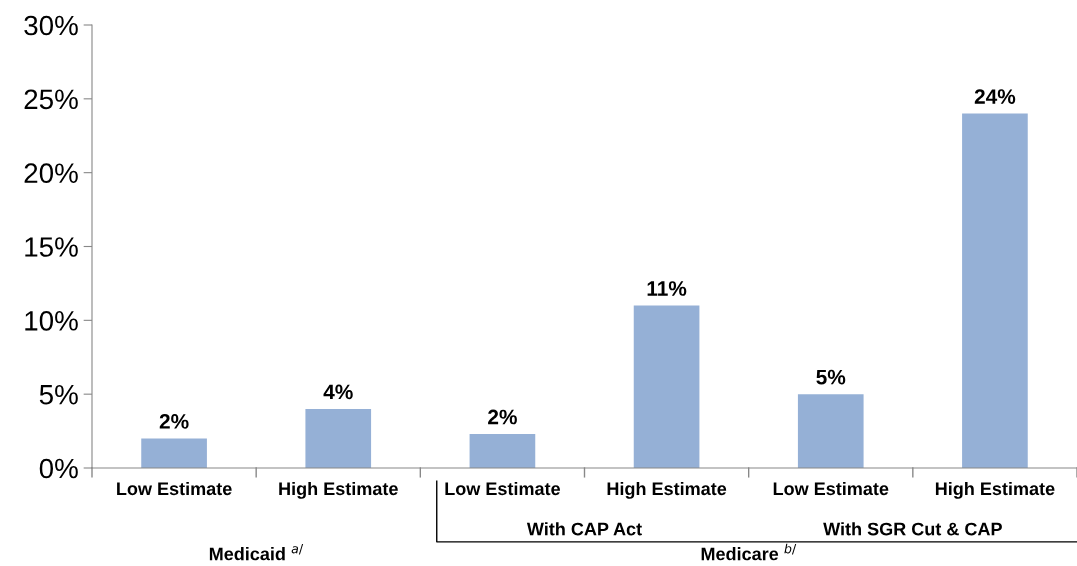 The width and height of the screenshot is (1077, 566). What do you see at coordinates (995, 96) in the screenshot?
I see `data-label: 24%` at bounding box center [995, 96].